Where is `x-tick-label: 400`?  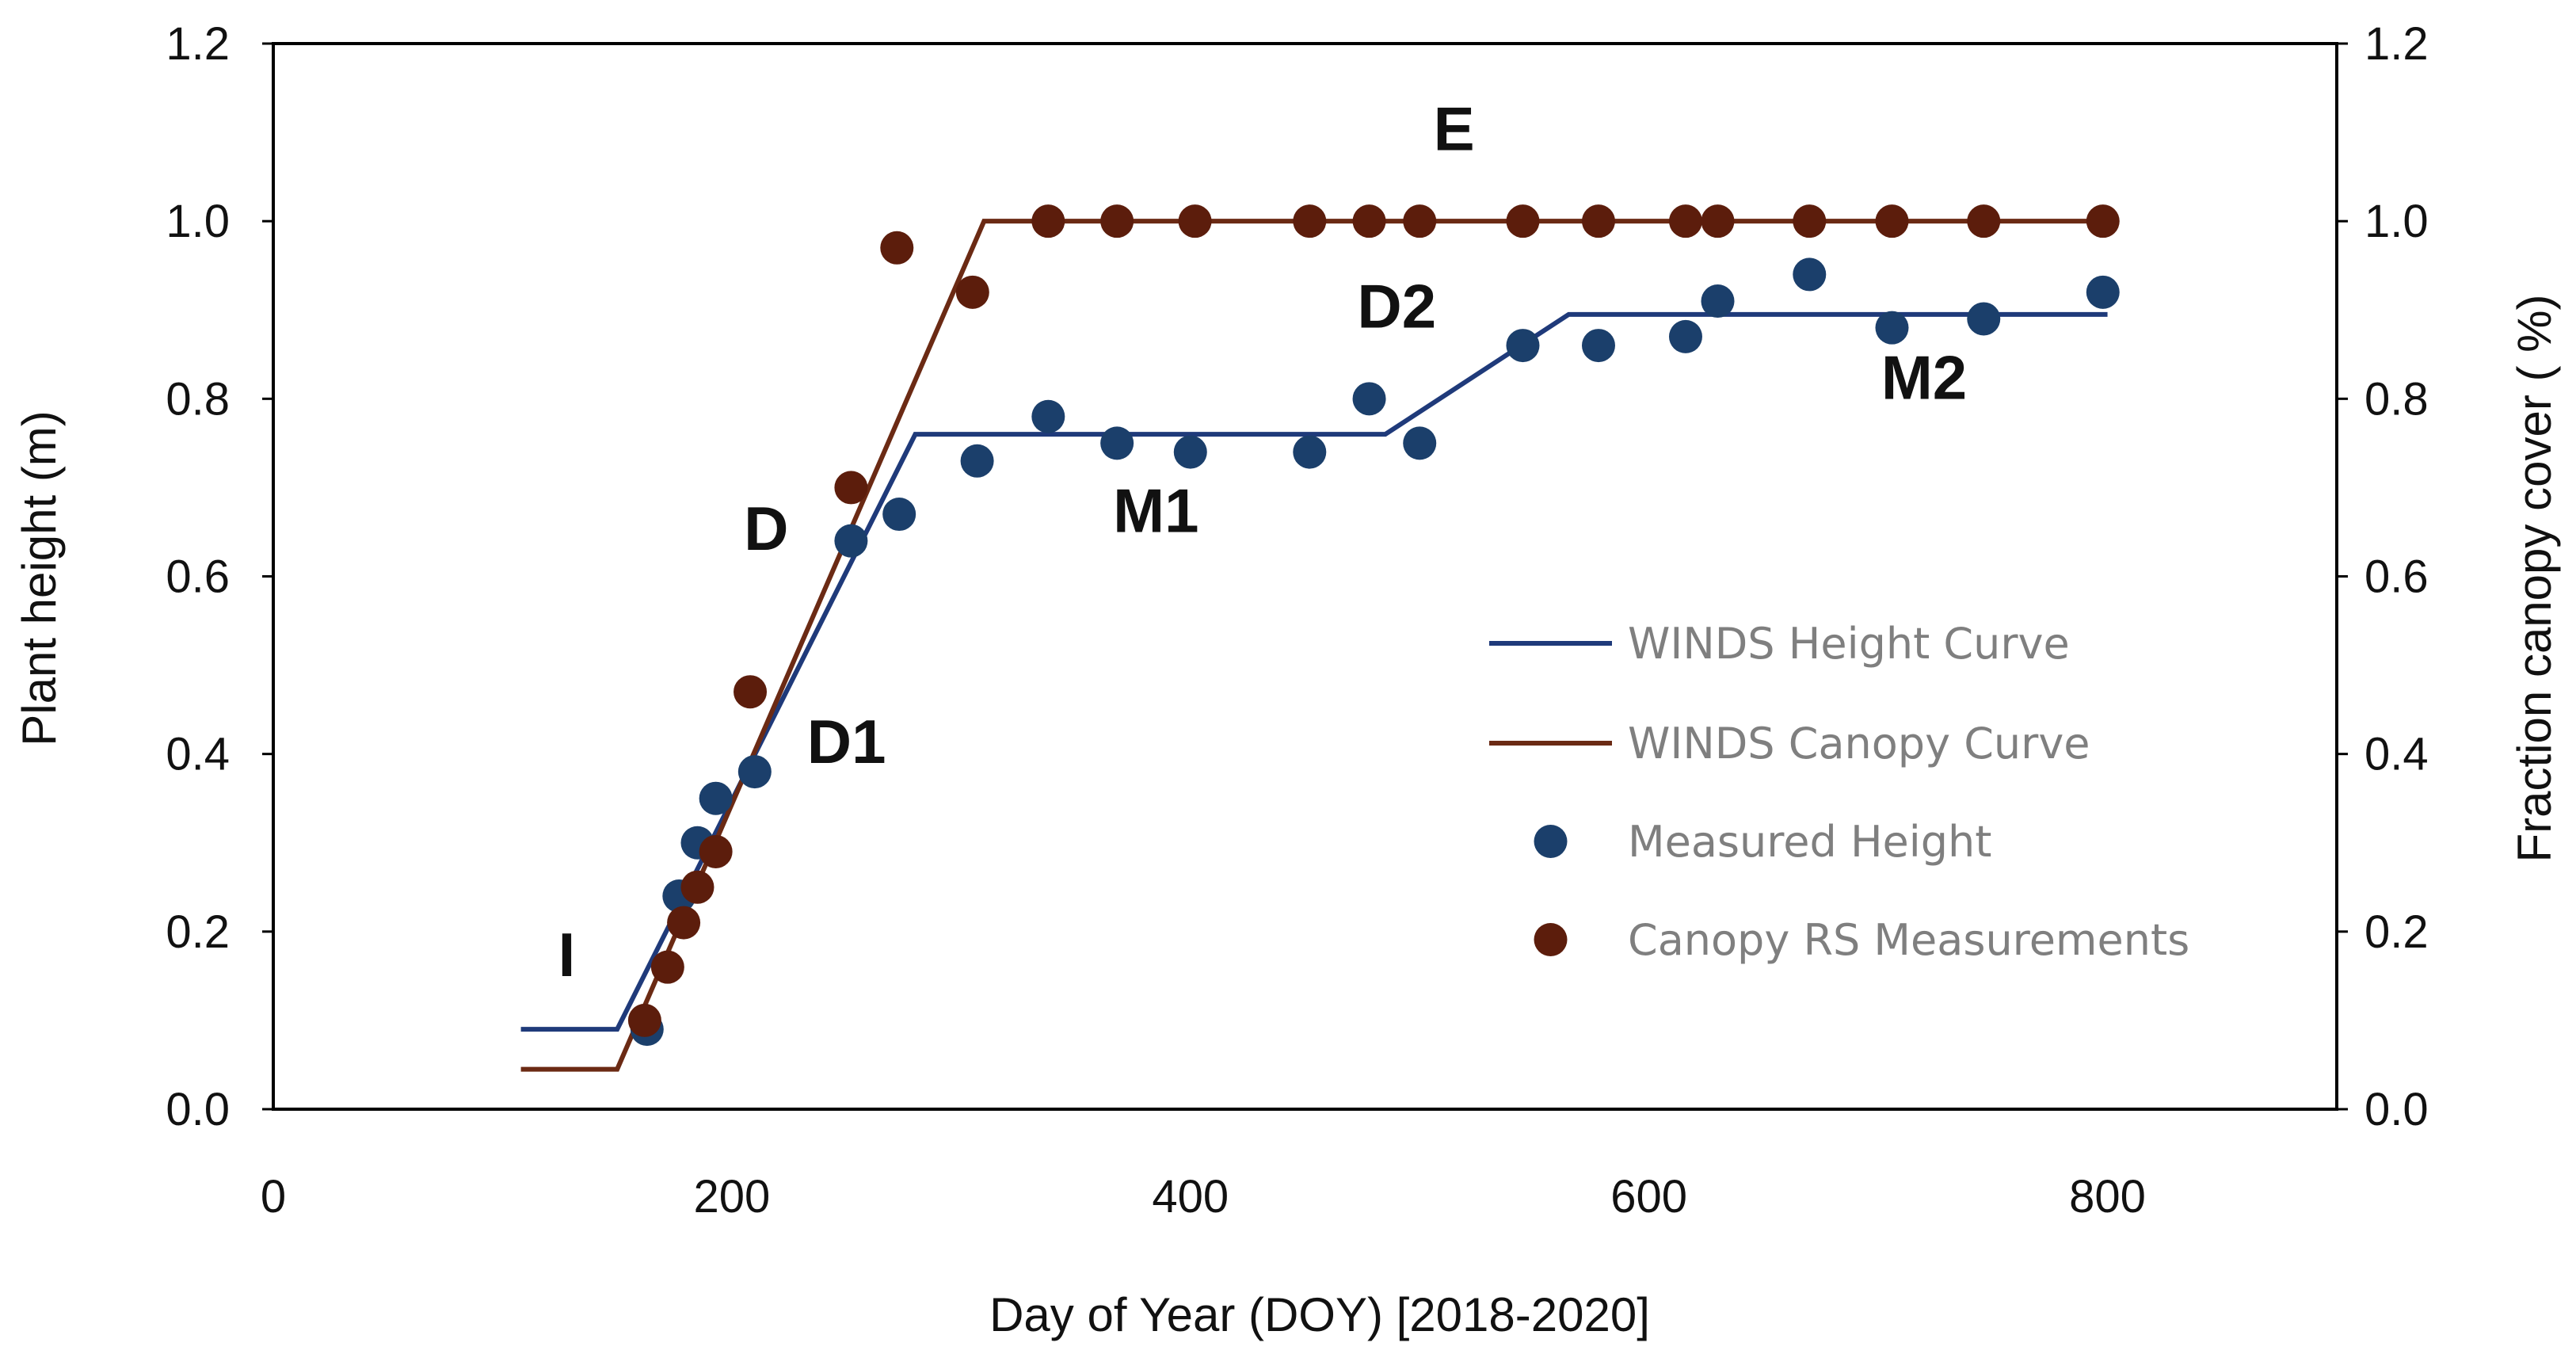
x-tick-label: 400 is located at coordinates (1190, 1196).